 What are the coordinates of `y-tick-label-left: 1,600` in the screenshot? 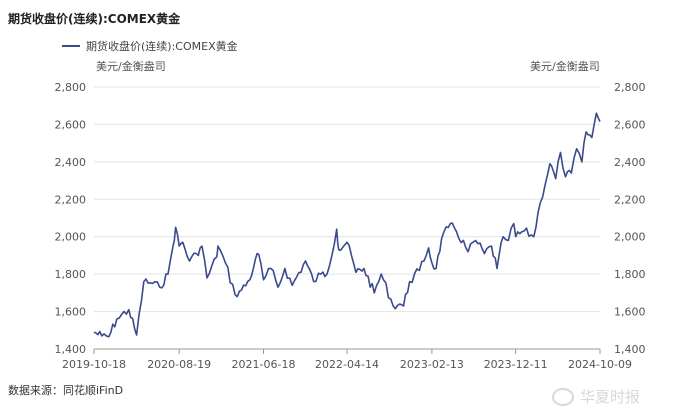 It's located at (71, 312).